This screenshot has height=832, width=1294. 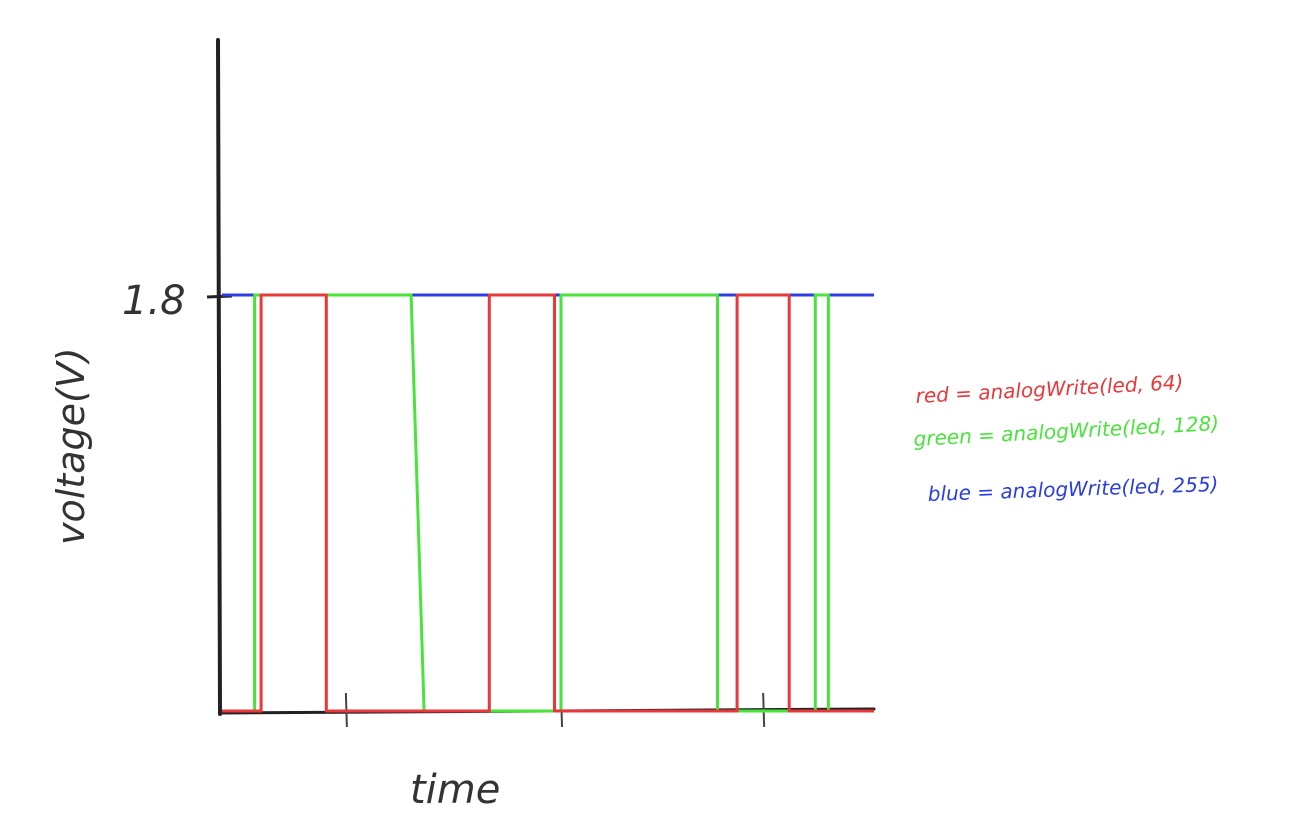 What do you see at coordinates (154, 301) in the screenshot?
I see `y-tick-label: 1.8` at bounding box center [154, 301].